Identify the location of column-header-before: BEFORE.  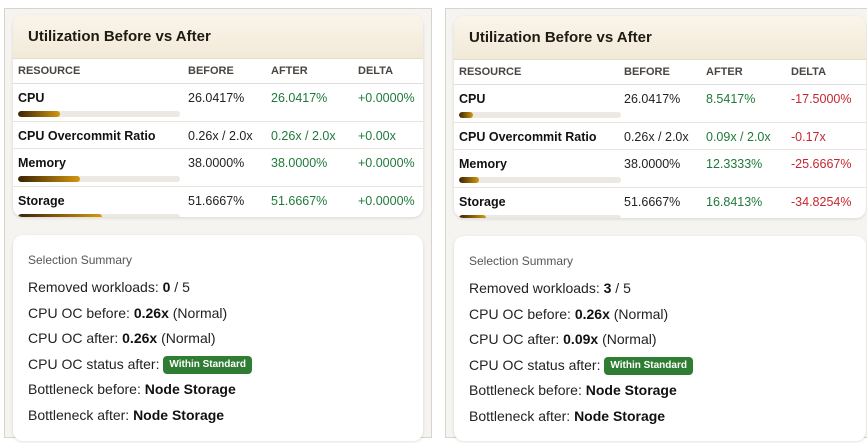
(229, 71).